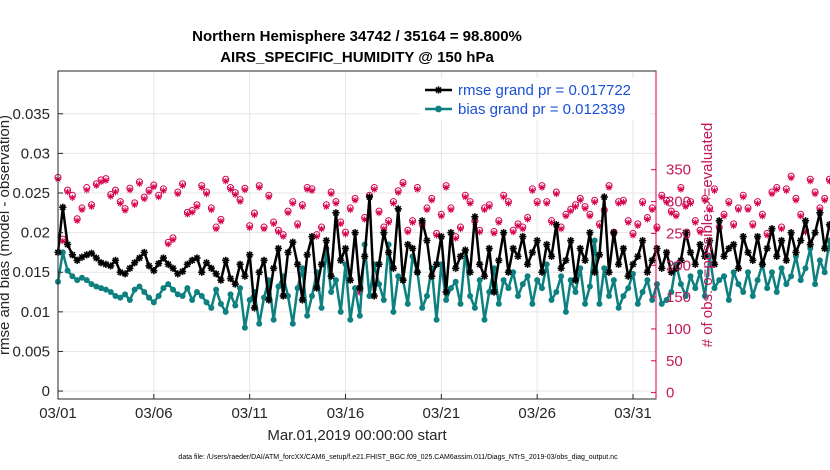 This screenshot has width=830, height=470. I want to click on y-tick-label: 0.035, so click(31, 114).